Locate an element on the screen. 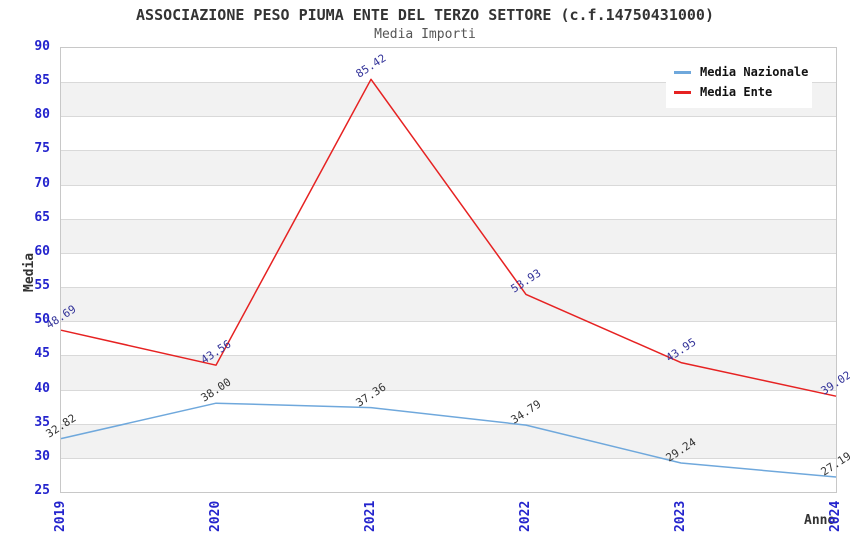  x-tick-label: 2019 is located at coordinates (60, 516).